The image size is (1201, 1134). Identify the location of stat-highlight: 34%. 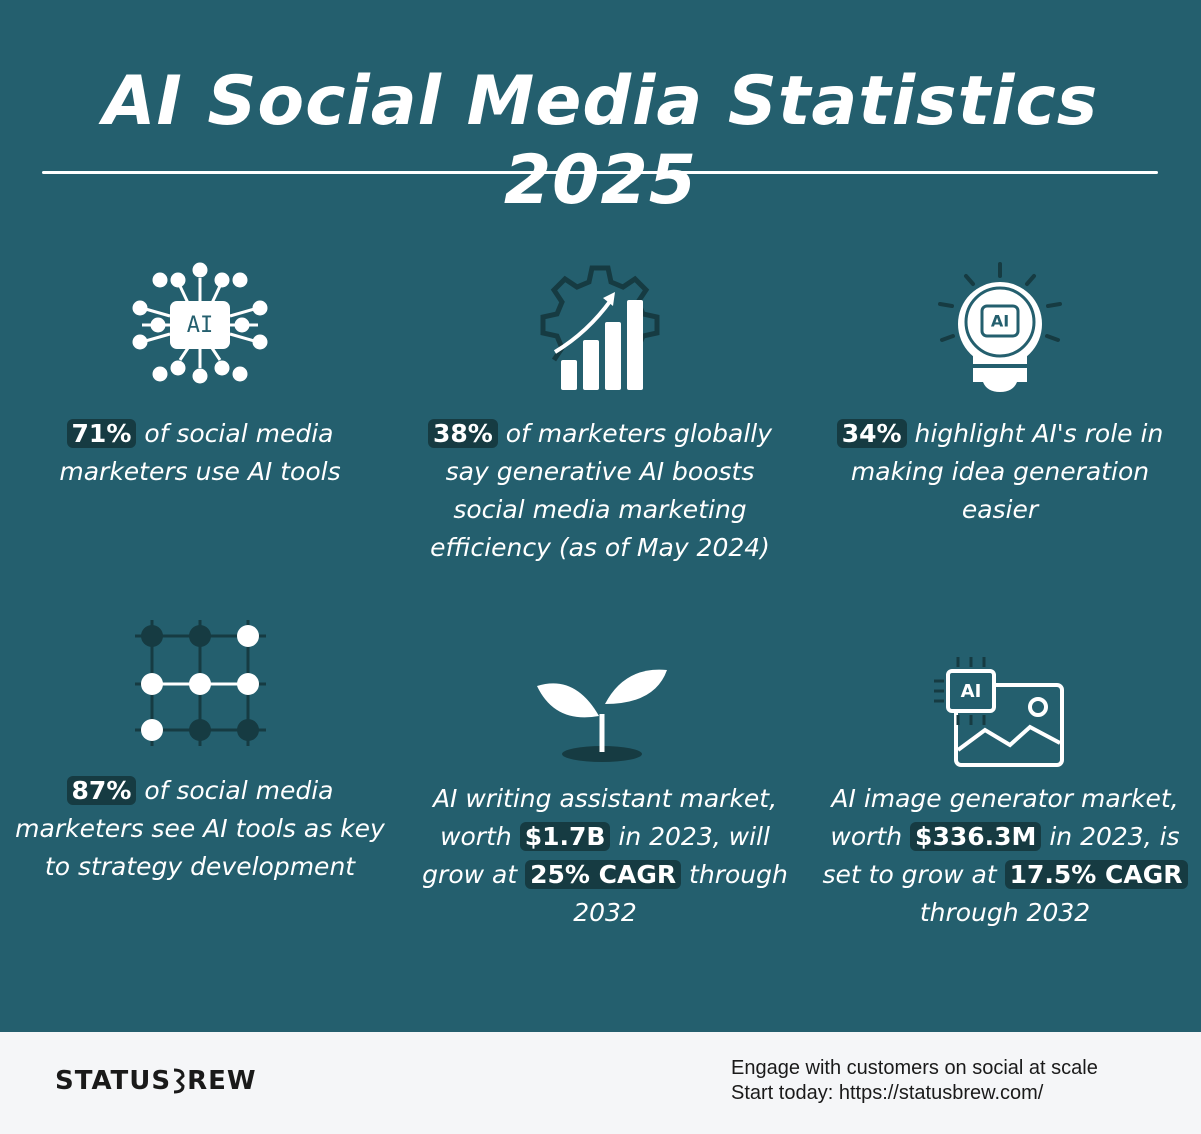
(871, 433).